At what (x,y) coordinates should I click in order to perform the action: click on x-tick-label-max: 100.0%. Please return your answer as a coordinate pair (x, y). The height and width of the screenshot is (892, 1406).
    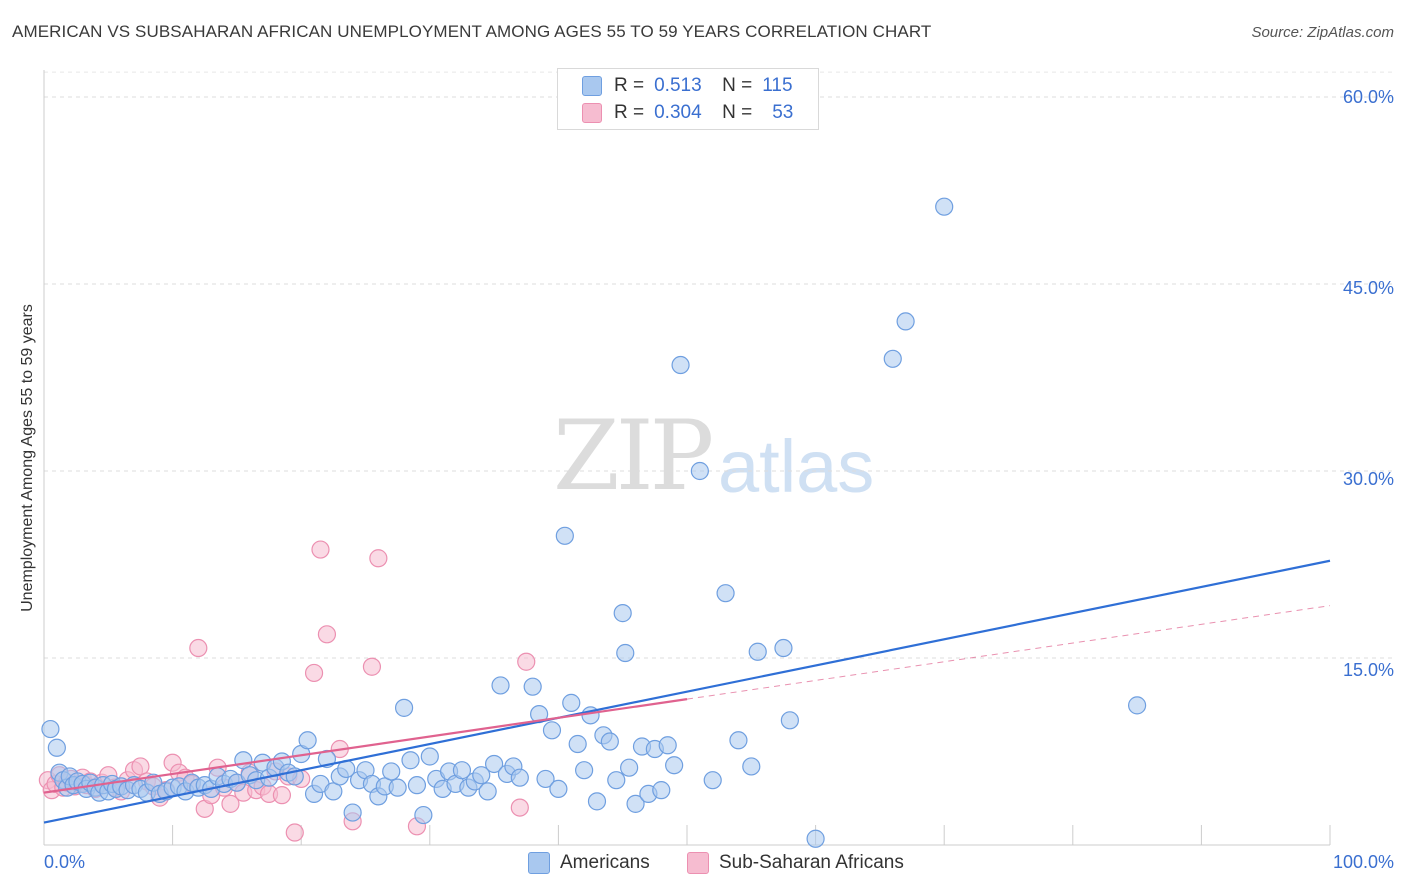
    Looking at the image, I should click on (1363, 862).